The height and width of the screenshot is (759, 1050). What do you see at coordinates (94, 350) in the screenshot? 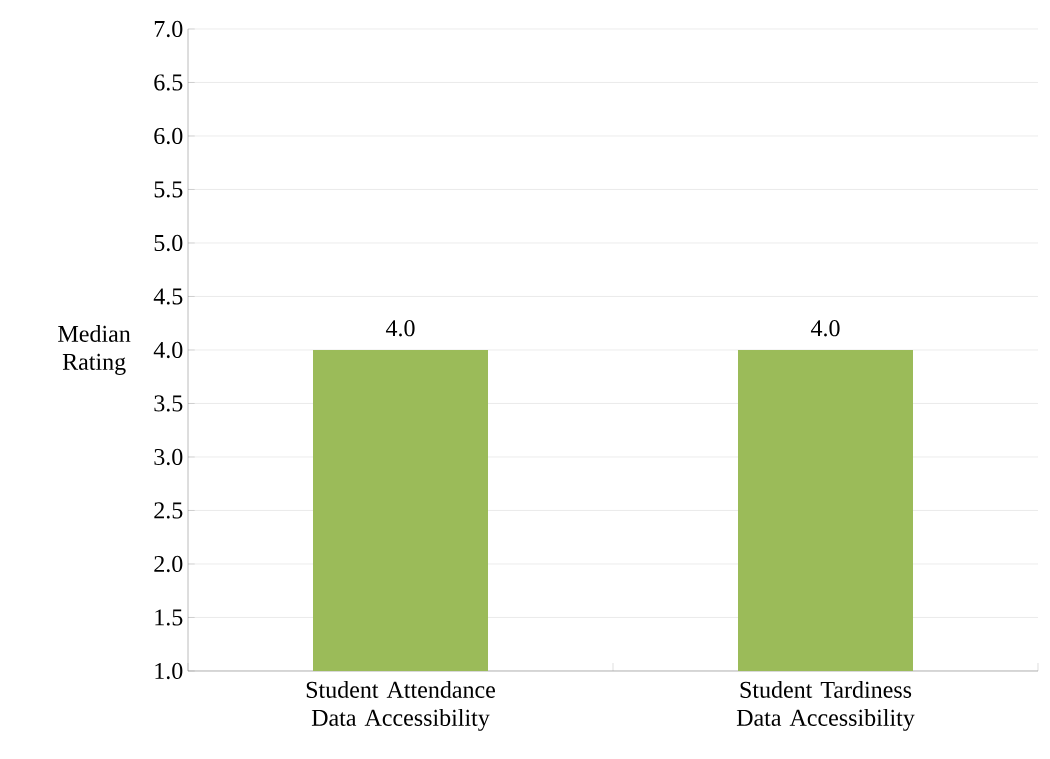
I see `y-axis-title: Median Rating` at bounding box center [94, 350].